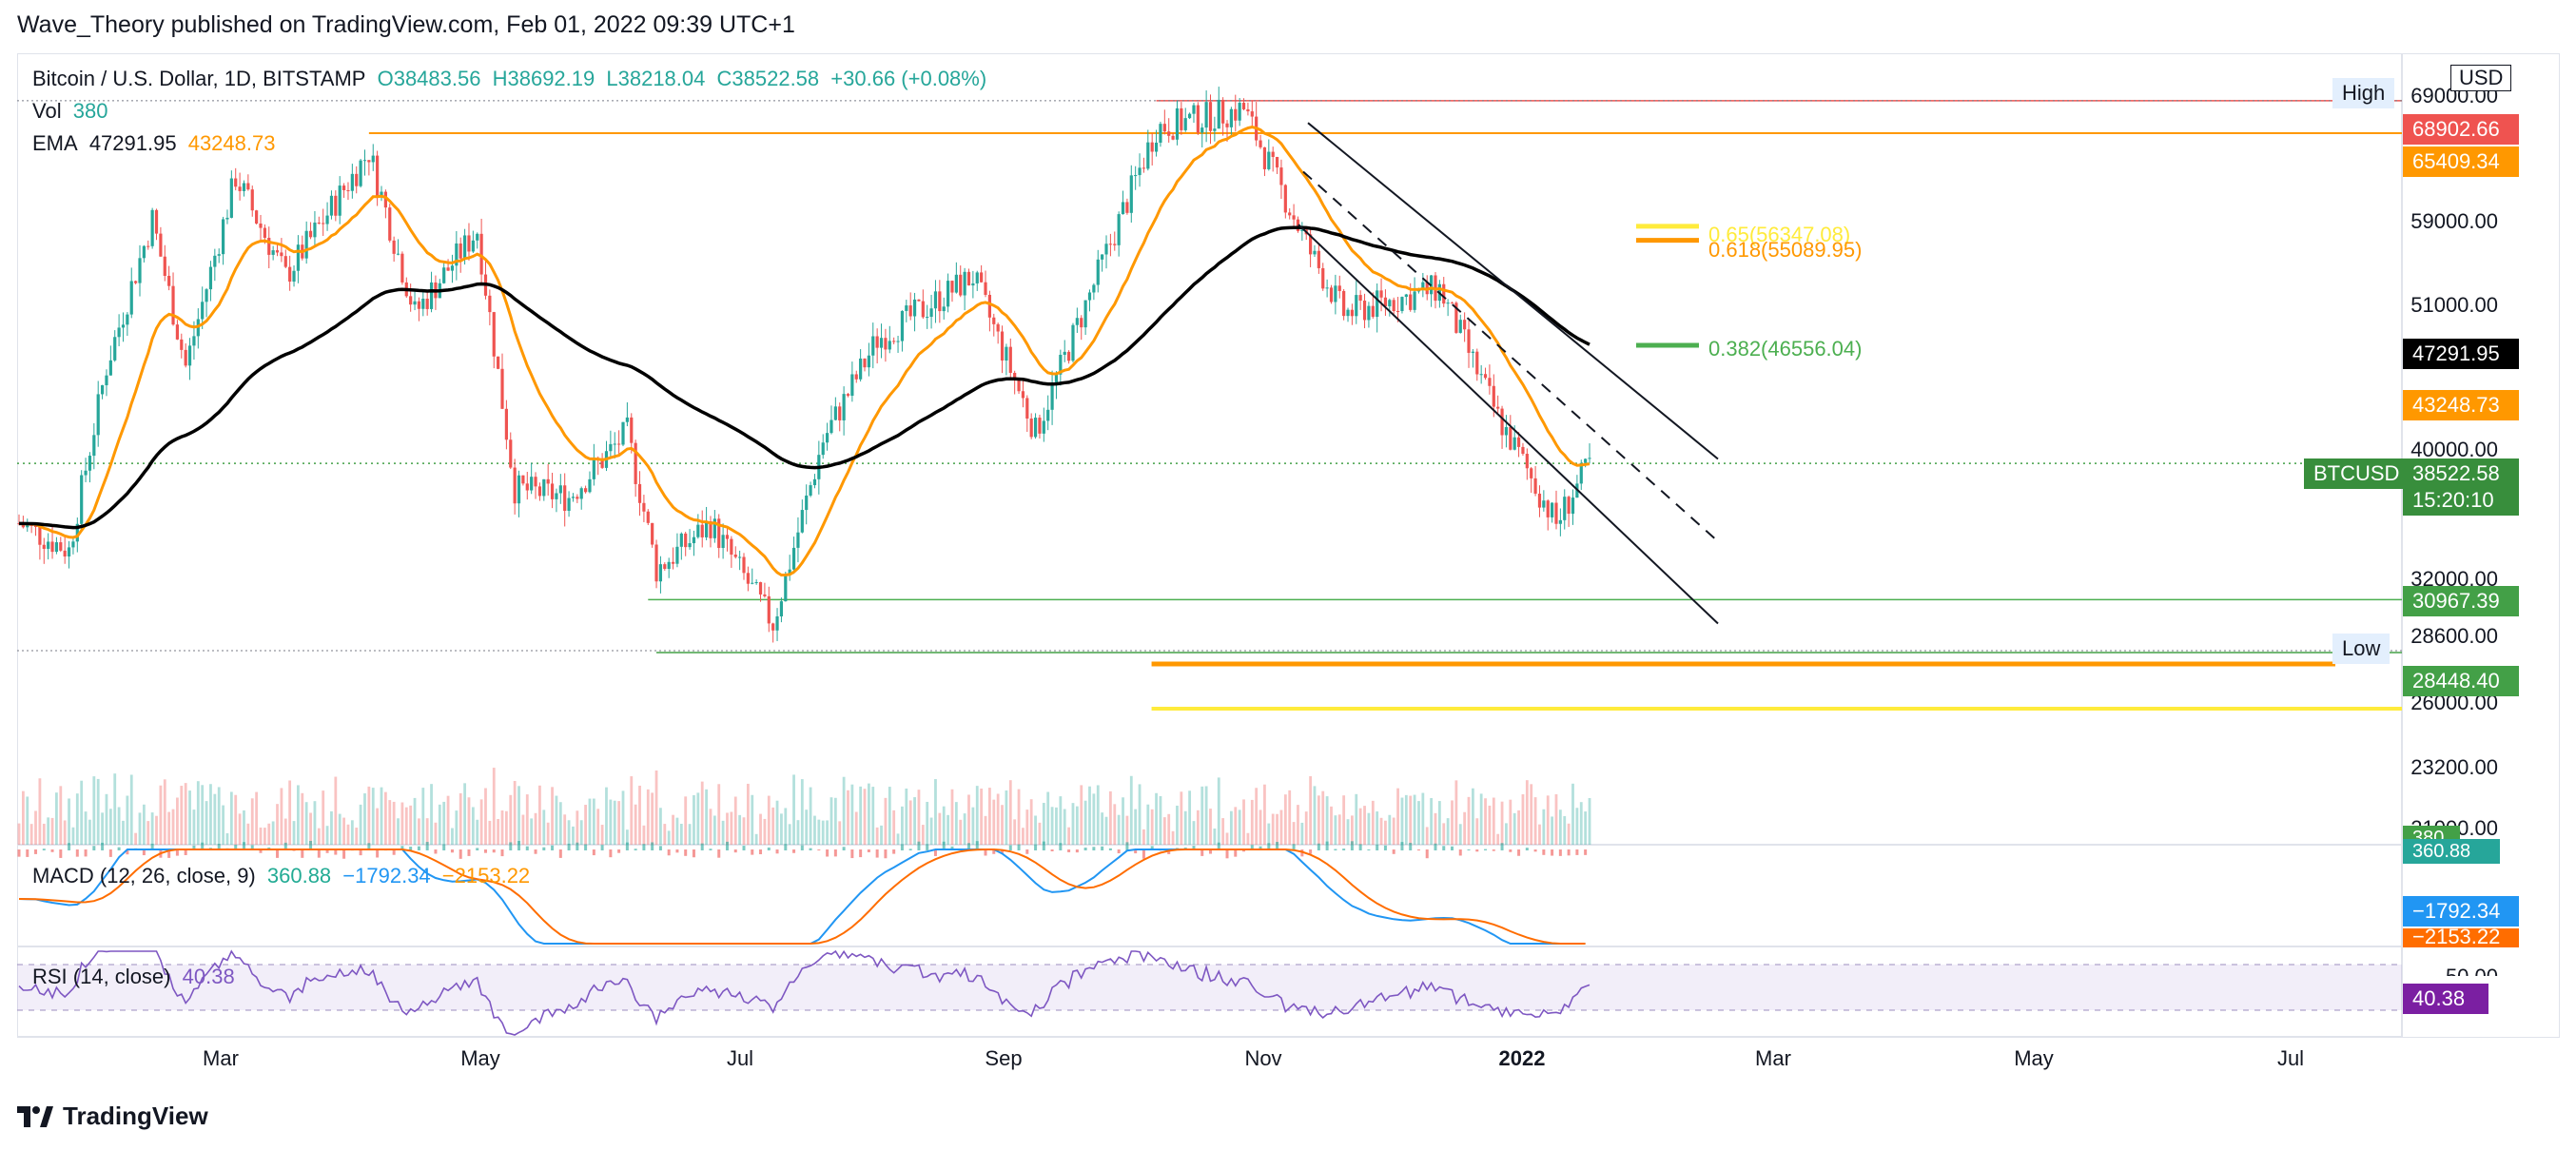 The image size is (2576, 1151). What do you see at coordinates (2034, 1058) in the screenshot?
I see `time-tick: May` at bounding box center [2034, 1058].